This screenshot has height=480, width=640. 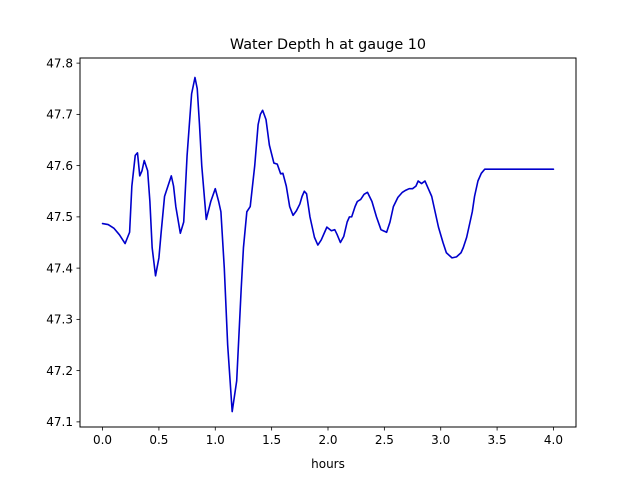 I want to click on x-tick-label: 1.5, so click(x=271, y=440).